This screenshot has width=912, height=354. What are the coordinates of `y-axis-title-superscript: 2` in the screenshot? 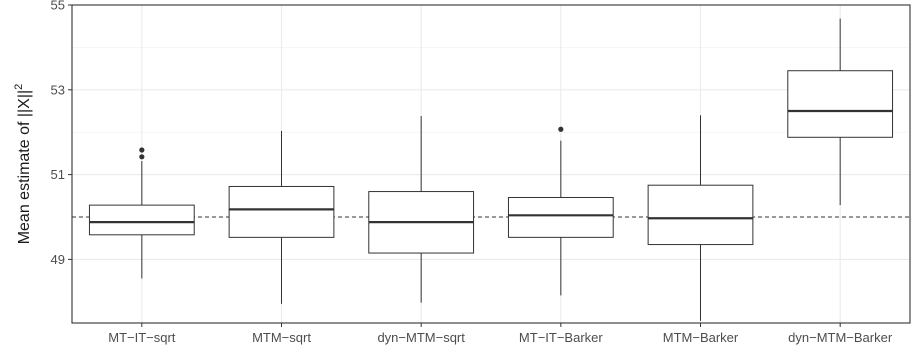 It's located at (19, 87).